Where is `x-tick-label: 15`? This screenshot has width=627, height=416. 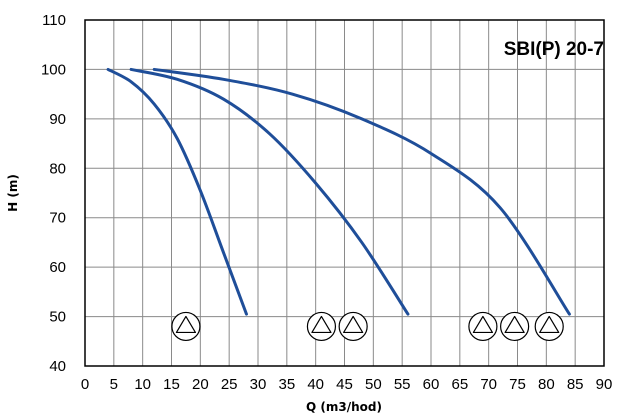
x-tick-label: 15 is located at coordinates (171, 384).